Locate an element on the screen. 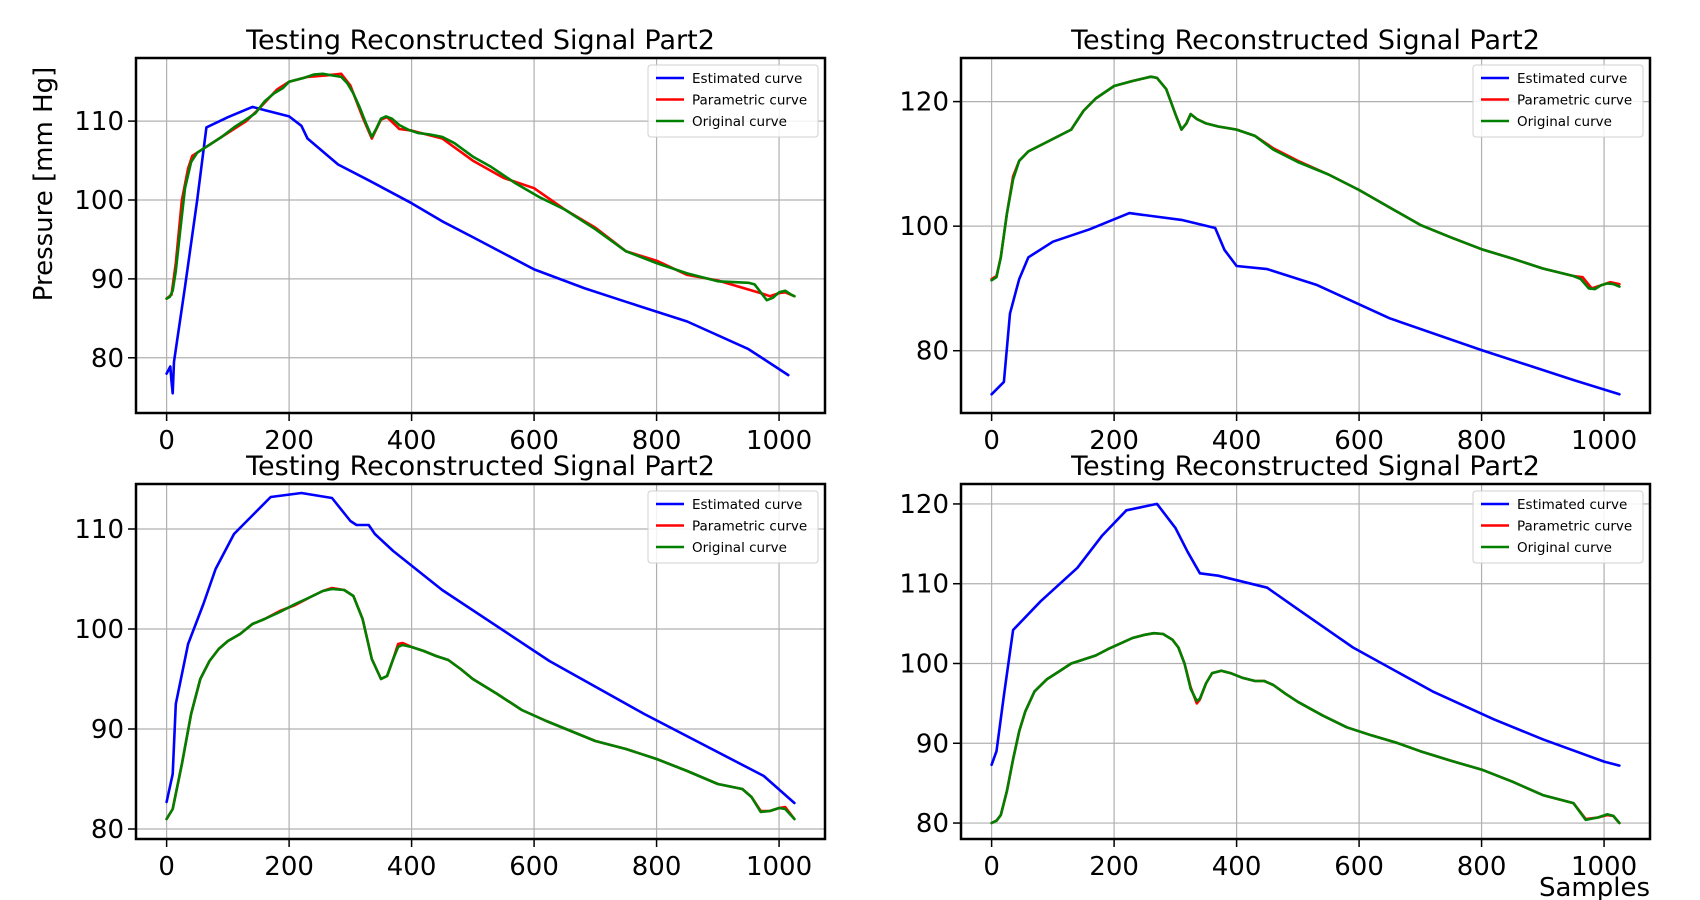  figure-xlabel: Samples is located at coordinates (1594, 886).